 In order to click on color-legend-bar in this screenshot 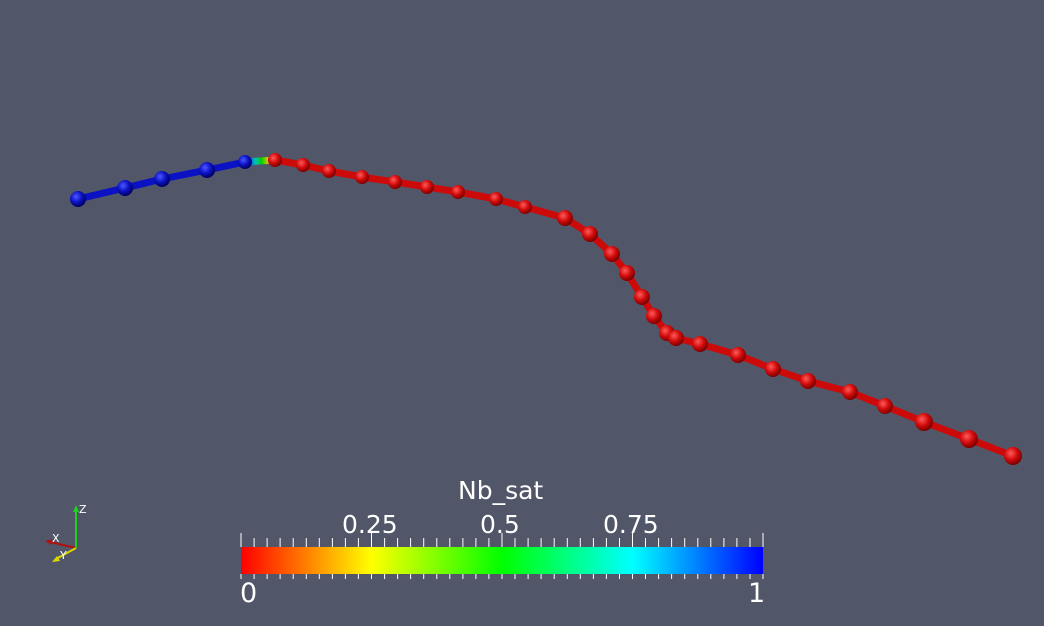, I will do `click(502, 556)`.